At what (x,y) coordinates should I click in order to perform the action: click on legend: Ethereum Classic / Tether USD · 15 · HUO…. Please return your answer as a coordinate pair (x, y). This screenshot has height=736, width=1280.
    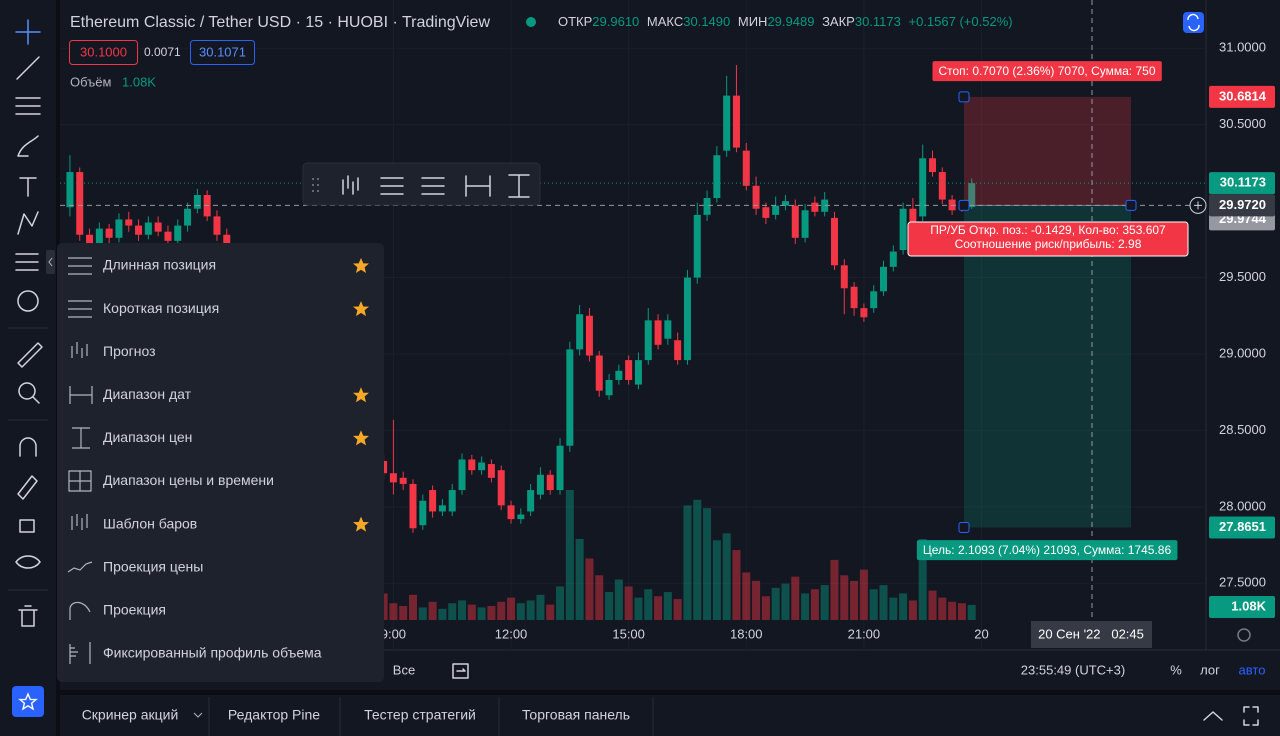
    Looking at the image, I should click on (636, 50).